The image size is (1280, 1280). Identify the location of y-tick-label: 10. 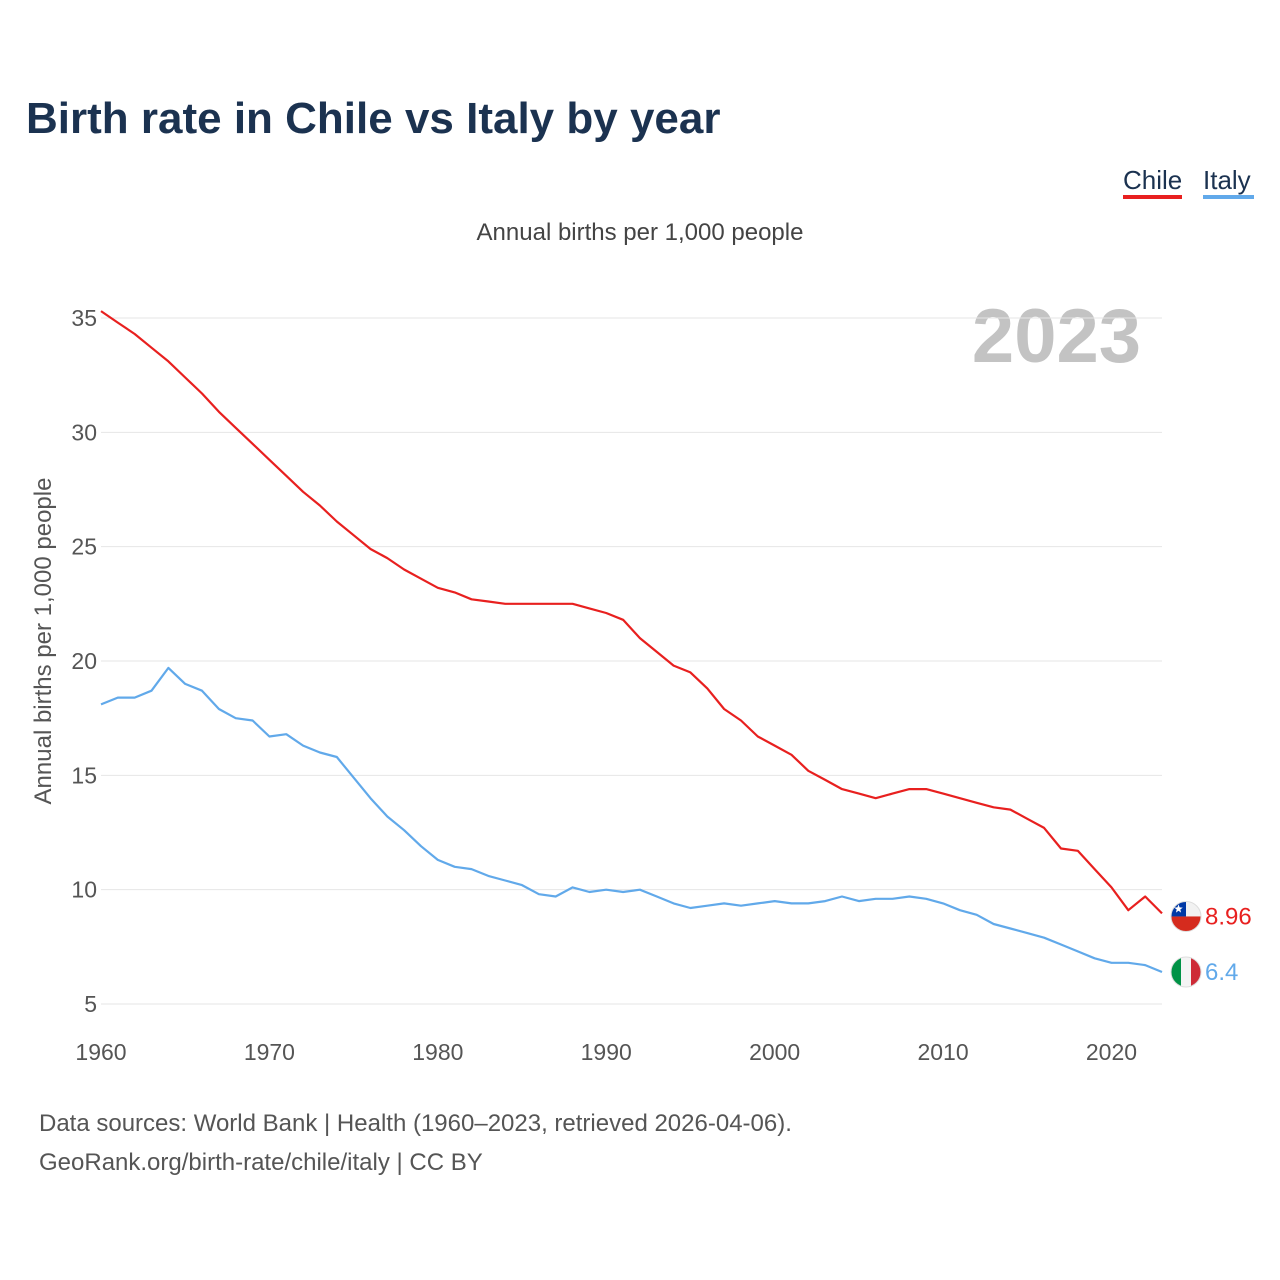
(84, 890).